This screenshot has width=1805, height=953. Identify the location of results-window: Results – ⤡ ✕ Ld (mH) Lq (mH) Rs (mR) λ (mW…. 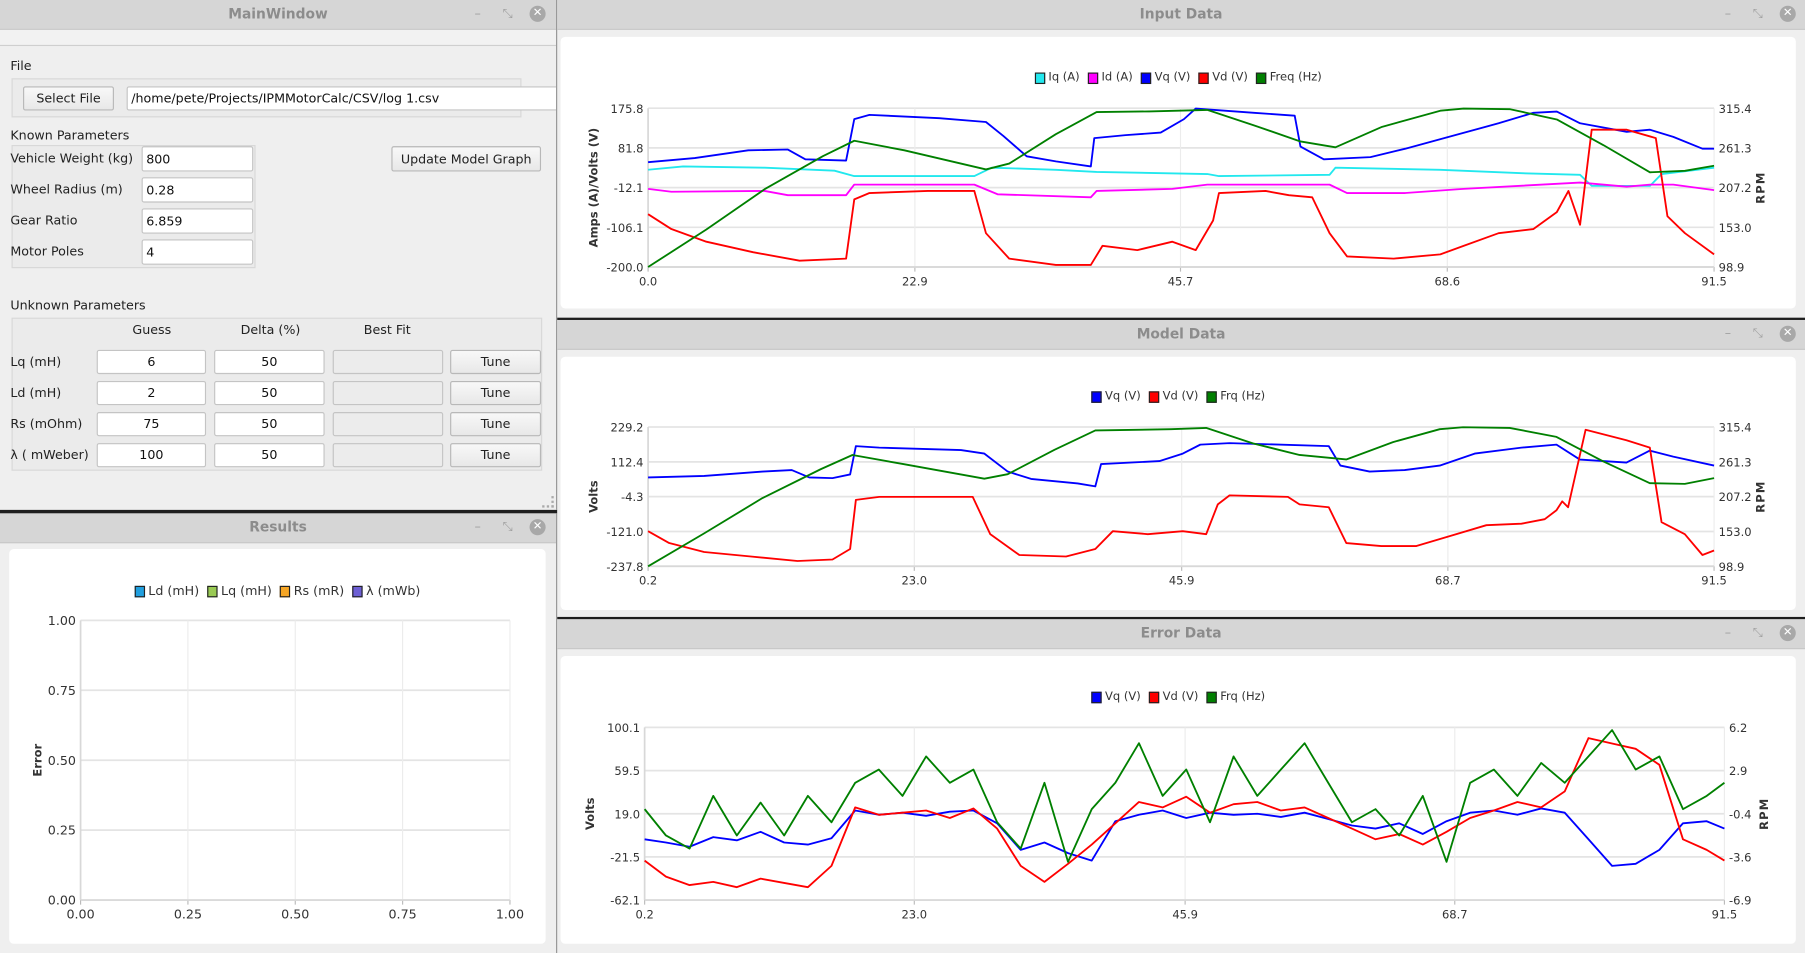
(279, 733).